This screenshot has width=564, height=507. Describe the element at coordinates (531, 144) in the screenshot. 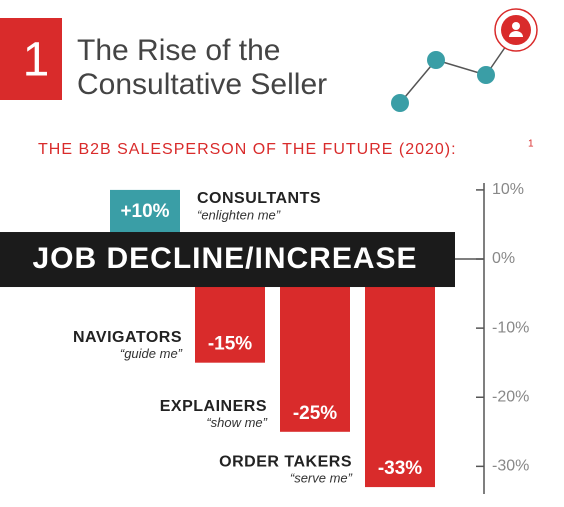

I see `footnote-marker: 1` at that location.